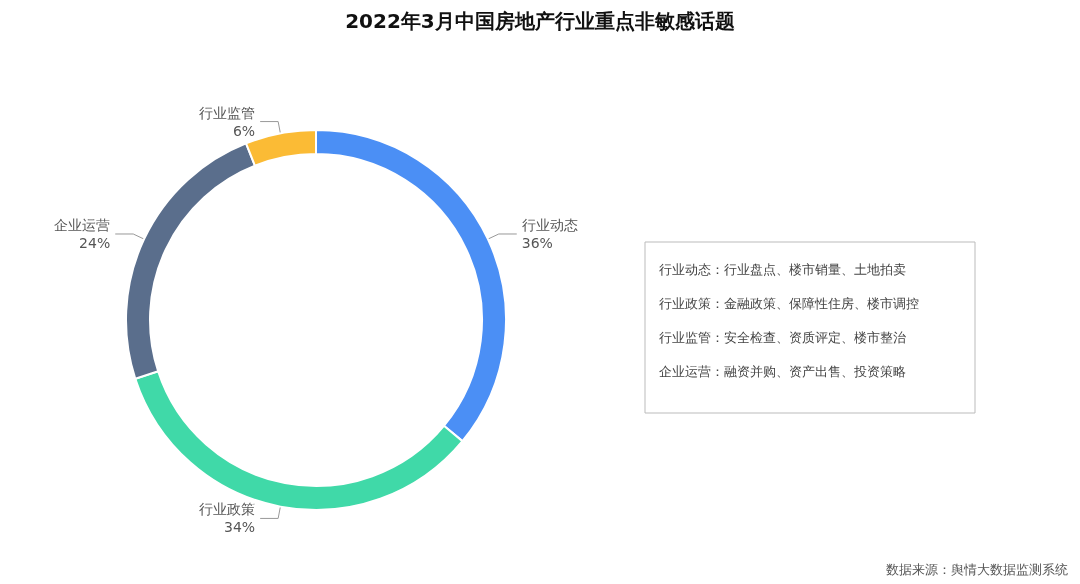 The height and width of the screenshot is (584, 1080). What do you see at coordinates (95, 242) in the screenshot?
I see `data-label: 24%` at bounding box center [95, 242].